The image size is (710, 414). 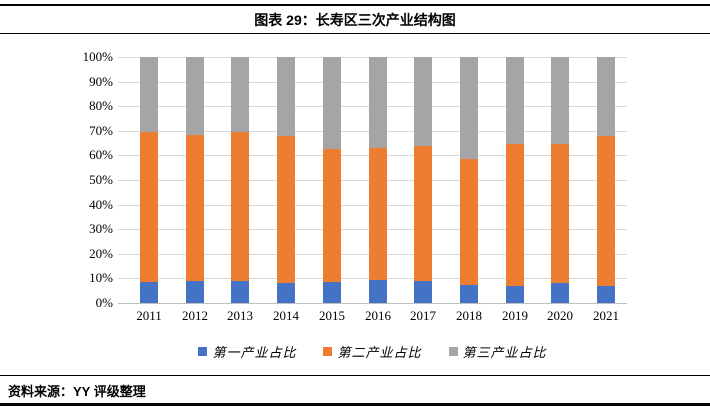 I want to click on y-axis-tick-label: 80%, so click(x=101, y=105).